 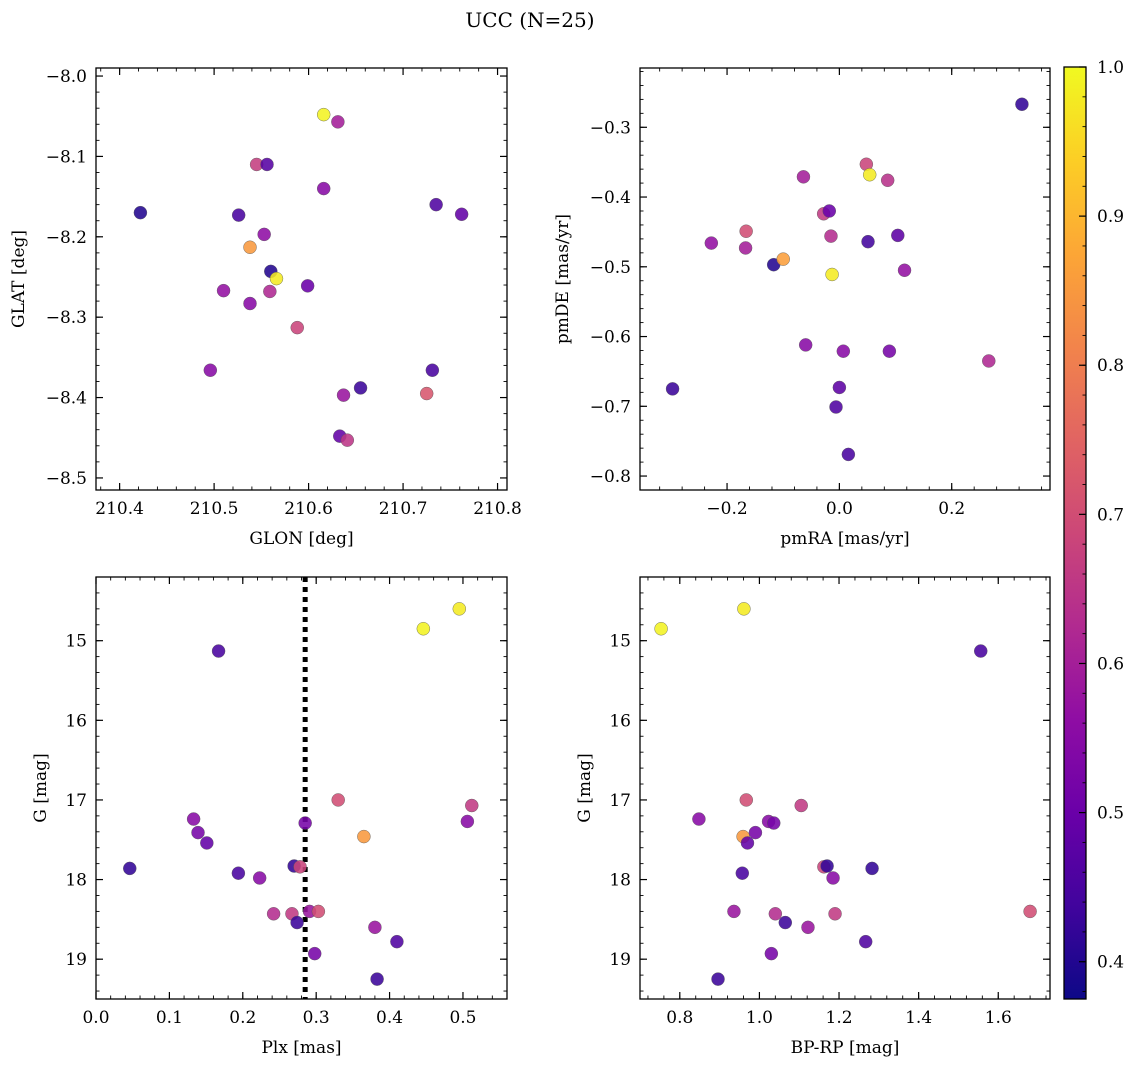 I want to click on x-tick-label: 0.2, so click(x=951, y=509).